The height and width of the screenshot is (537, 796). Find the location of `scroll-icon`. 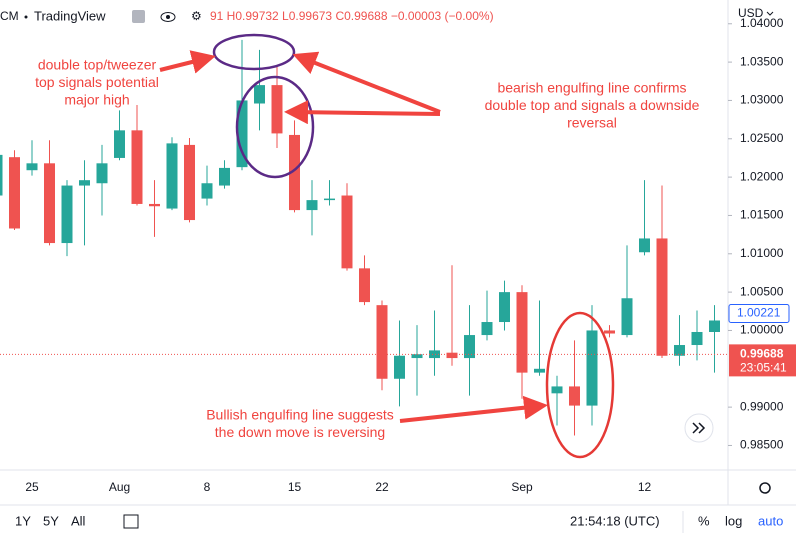

scroll-icon is located at coordinates (699, 428).